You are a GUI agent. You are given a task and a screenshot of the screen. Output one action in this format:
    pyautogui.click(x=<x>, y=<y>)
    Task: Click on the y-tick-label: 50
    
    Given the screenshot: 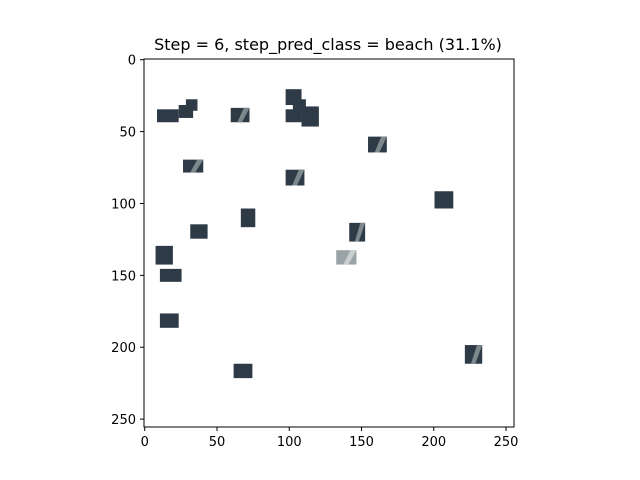 What is the action you would take?
    pyautogui.click(x=127, y=133)
    